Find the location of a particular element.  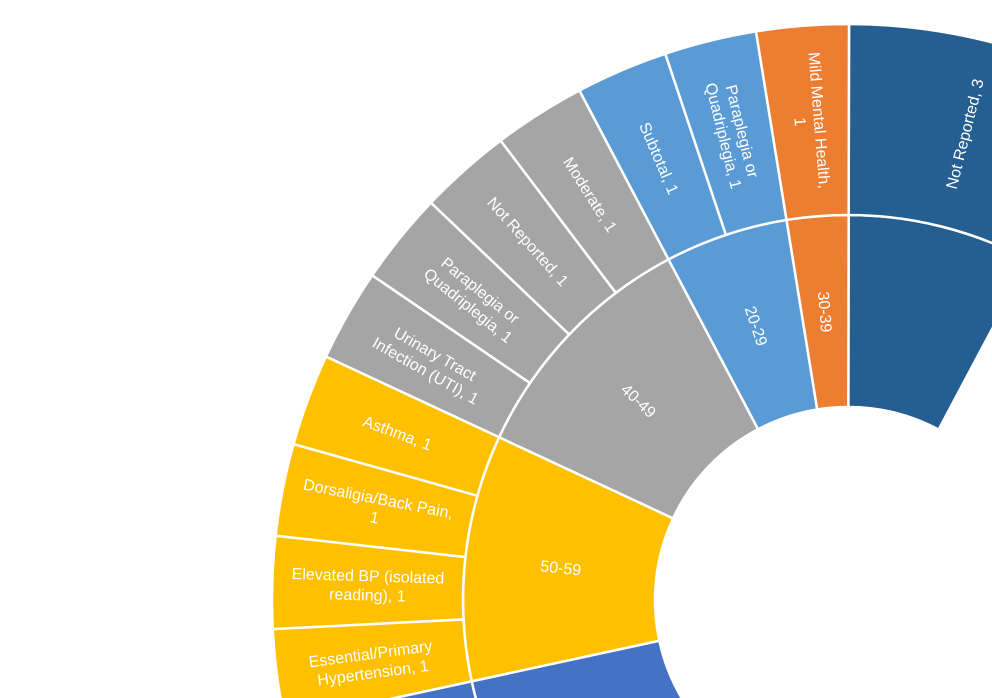

label-elevated-bp-isolated-reading-1: Elevated BP (isolatedreading), 1 is located at coordinates (368, 586).